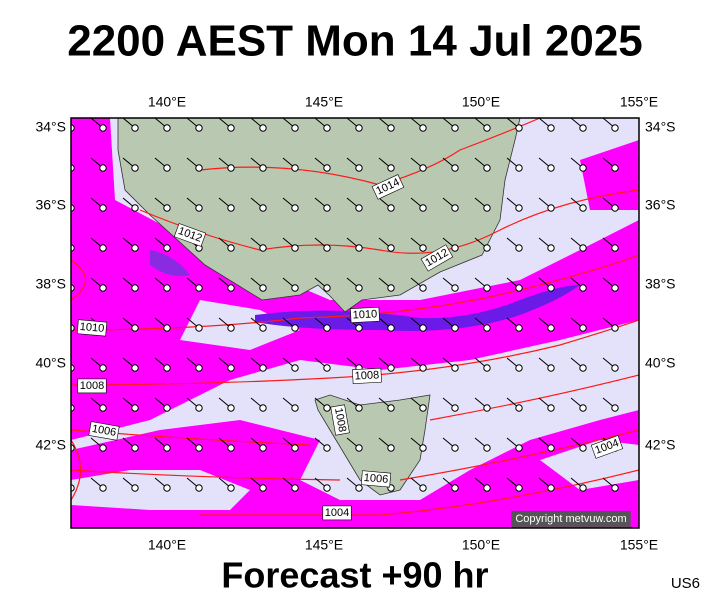 This screenshot has width=711, height=600. What do you see at coordinates (660, 445) in the screenshot?
I see `lat-label: 42°S` at bounding box center [660, 445].